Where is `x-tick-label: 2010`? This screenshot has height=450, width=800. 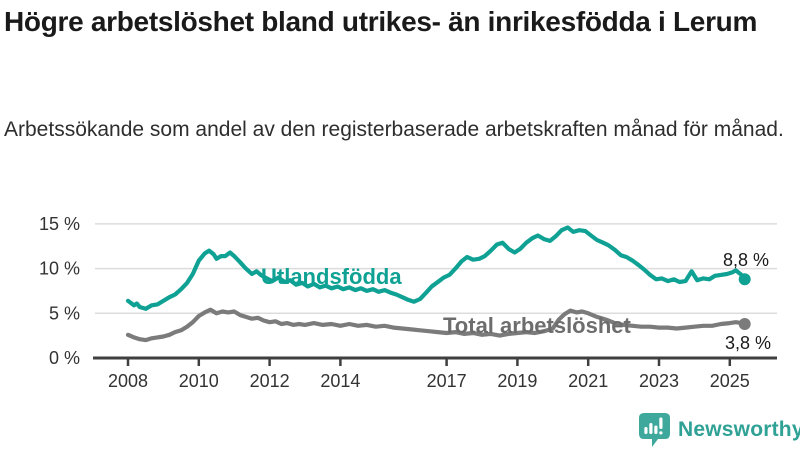 x-tick-label: 2010 is located at coordinates (199, 381).